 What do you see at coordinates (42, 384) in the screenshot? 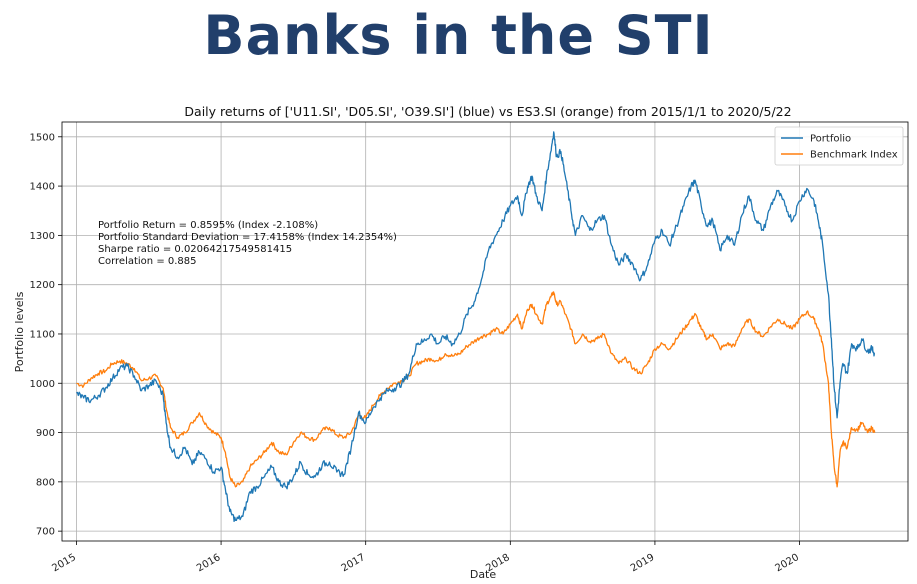
I see `y-tick-label: 1000` at bounding box center [42, 384].